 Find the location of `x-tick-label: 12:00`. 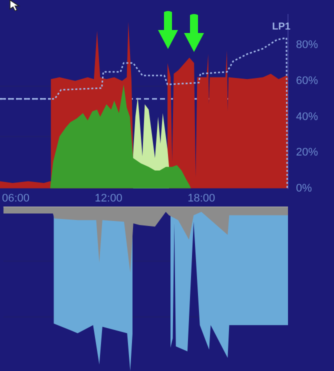

x-tick-label: 12:00 is located at coordinates (108, 198).